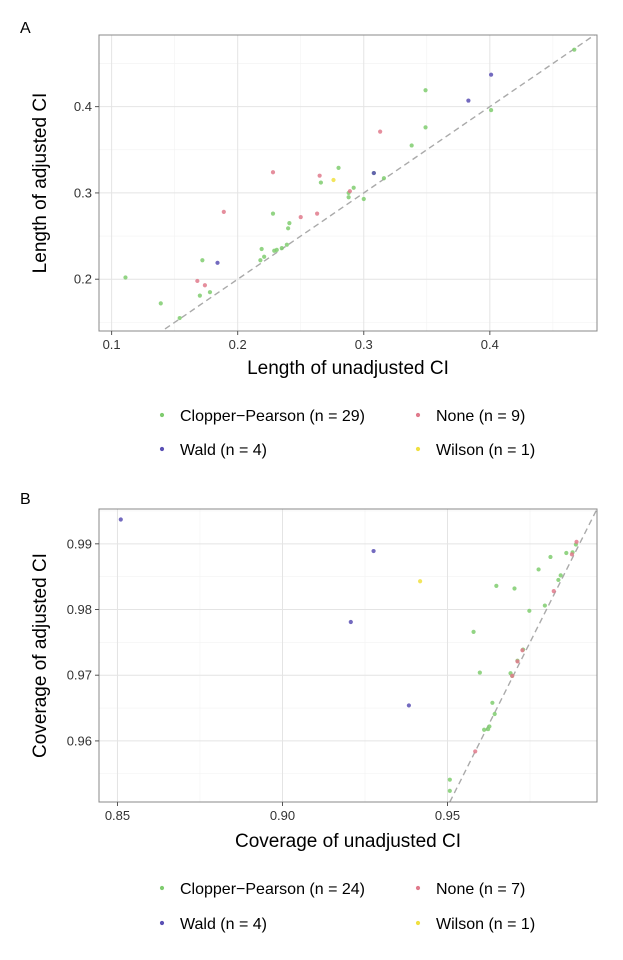  What do you see at coordinates (83, 279) in the screenshot?
I see `y-tick-label: 0.2` at bounding box center [83, 279].